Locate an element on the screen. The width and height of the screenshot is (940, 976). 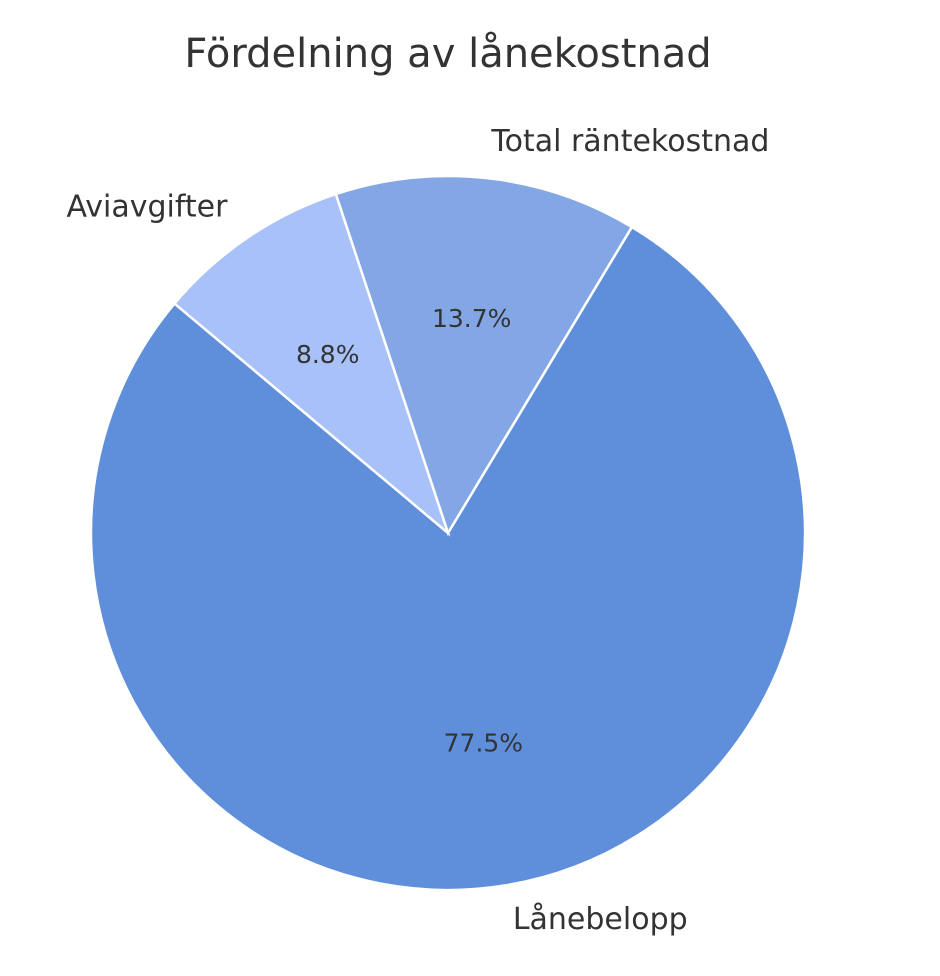
value-label: 13.7% is located at coordinates (471, 318).